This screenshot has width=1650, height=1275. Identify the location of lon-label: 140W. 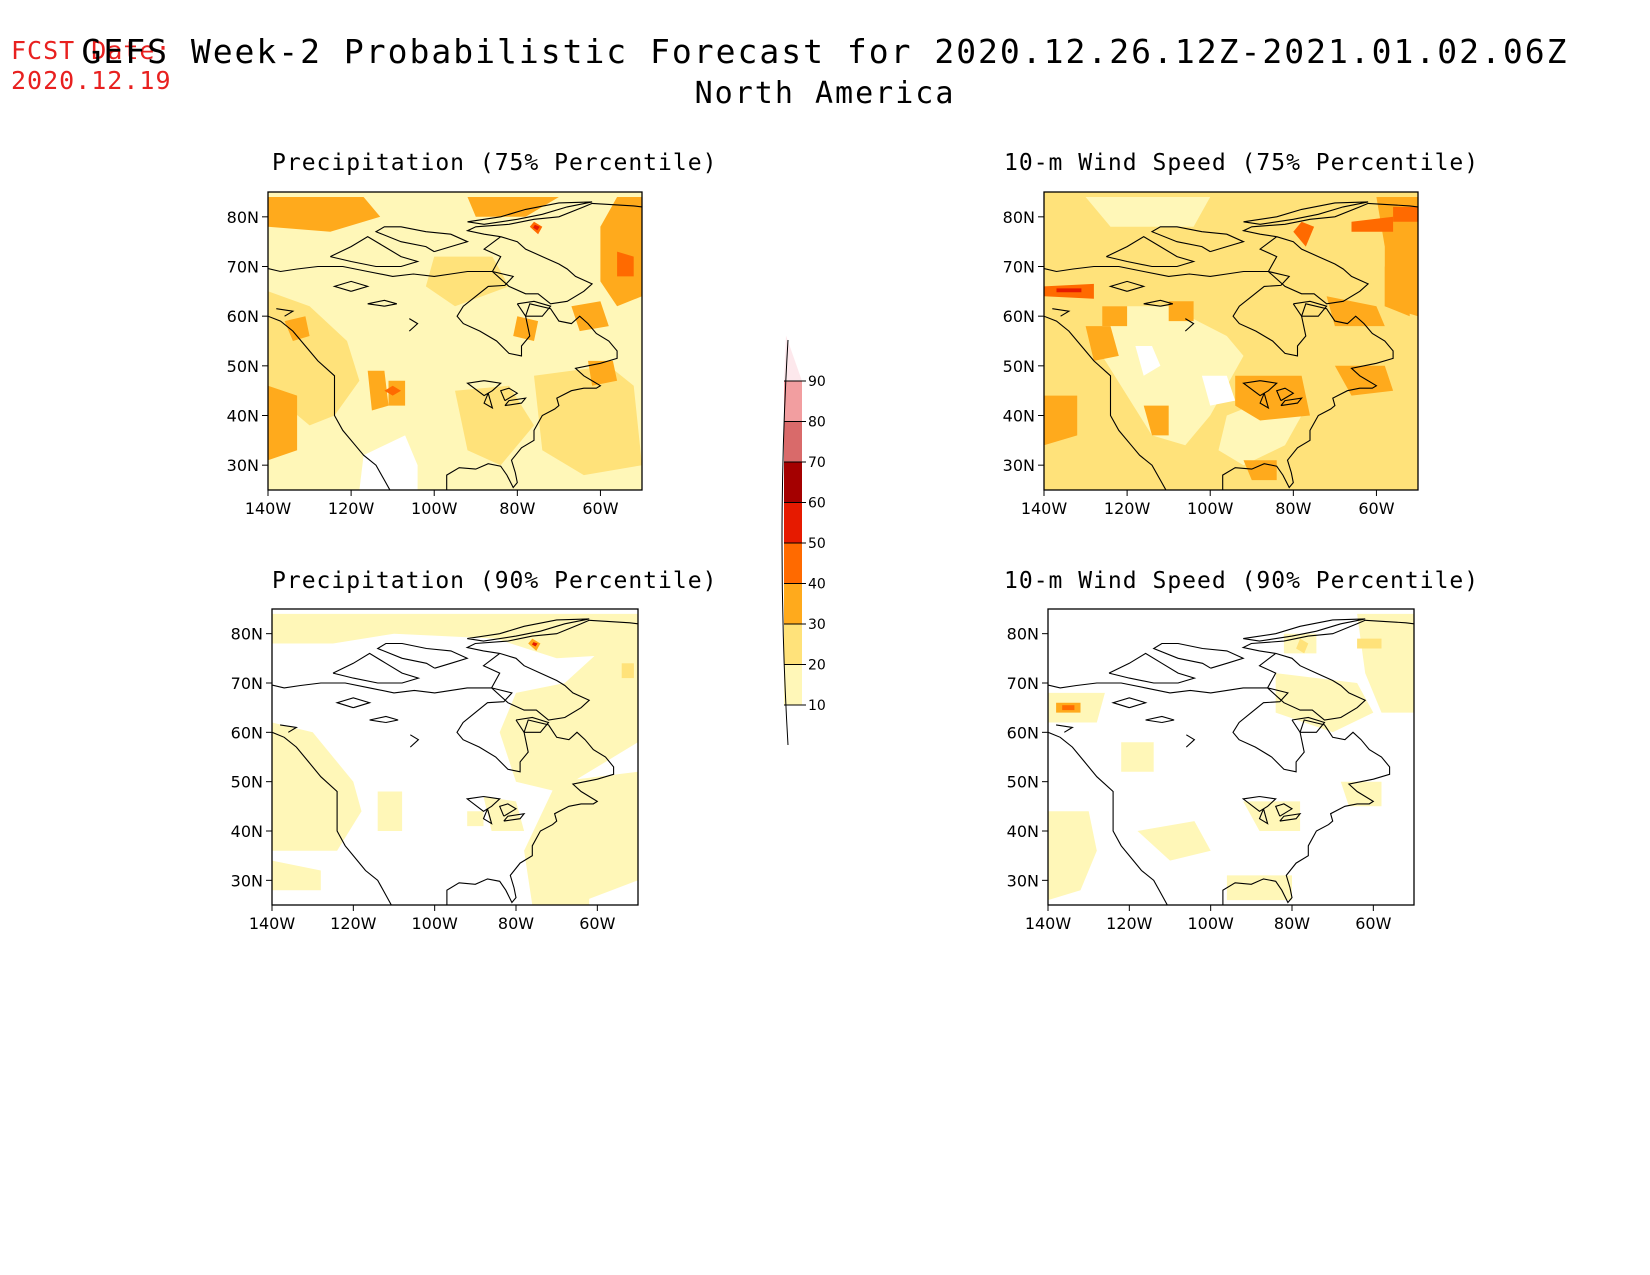
(272, 923).